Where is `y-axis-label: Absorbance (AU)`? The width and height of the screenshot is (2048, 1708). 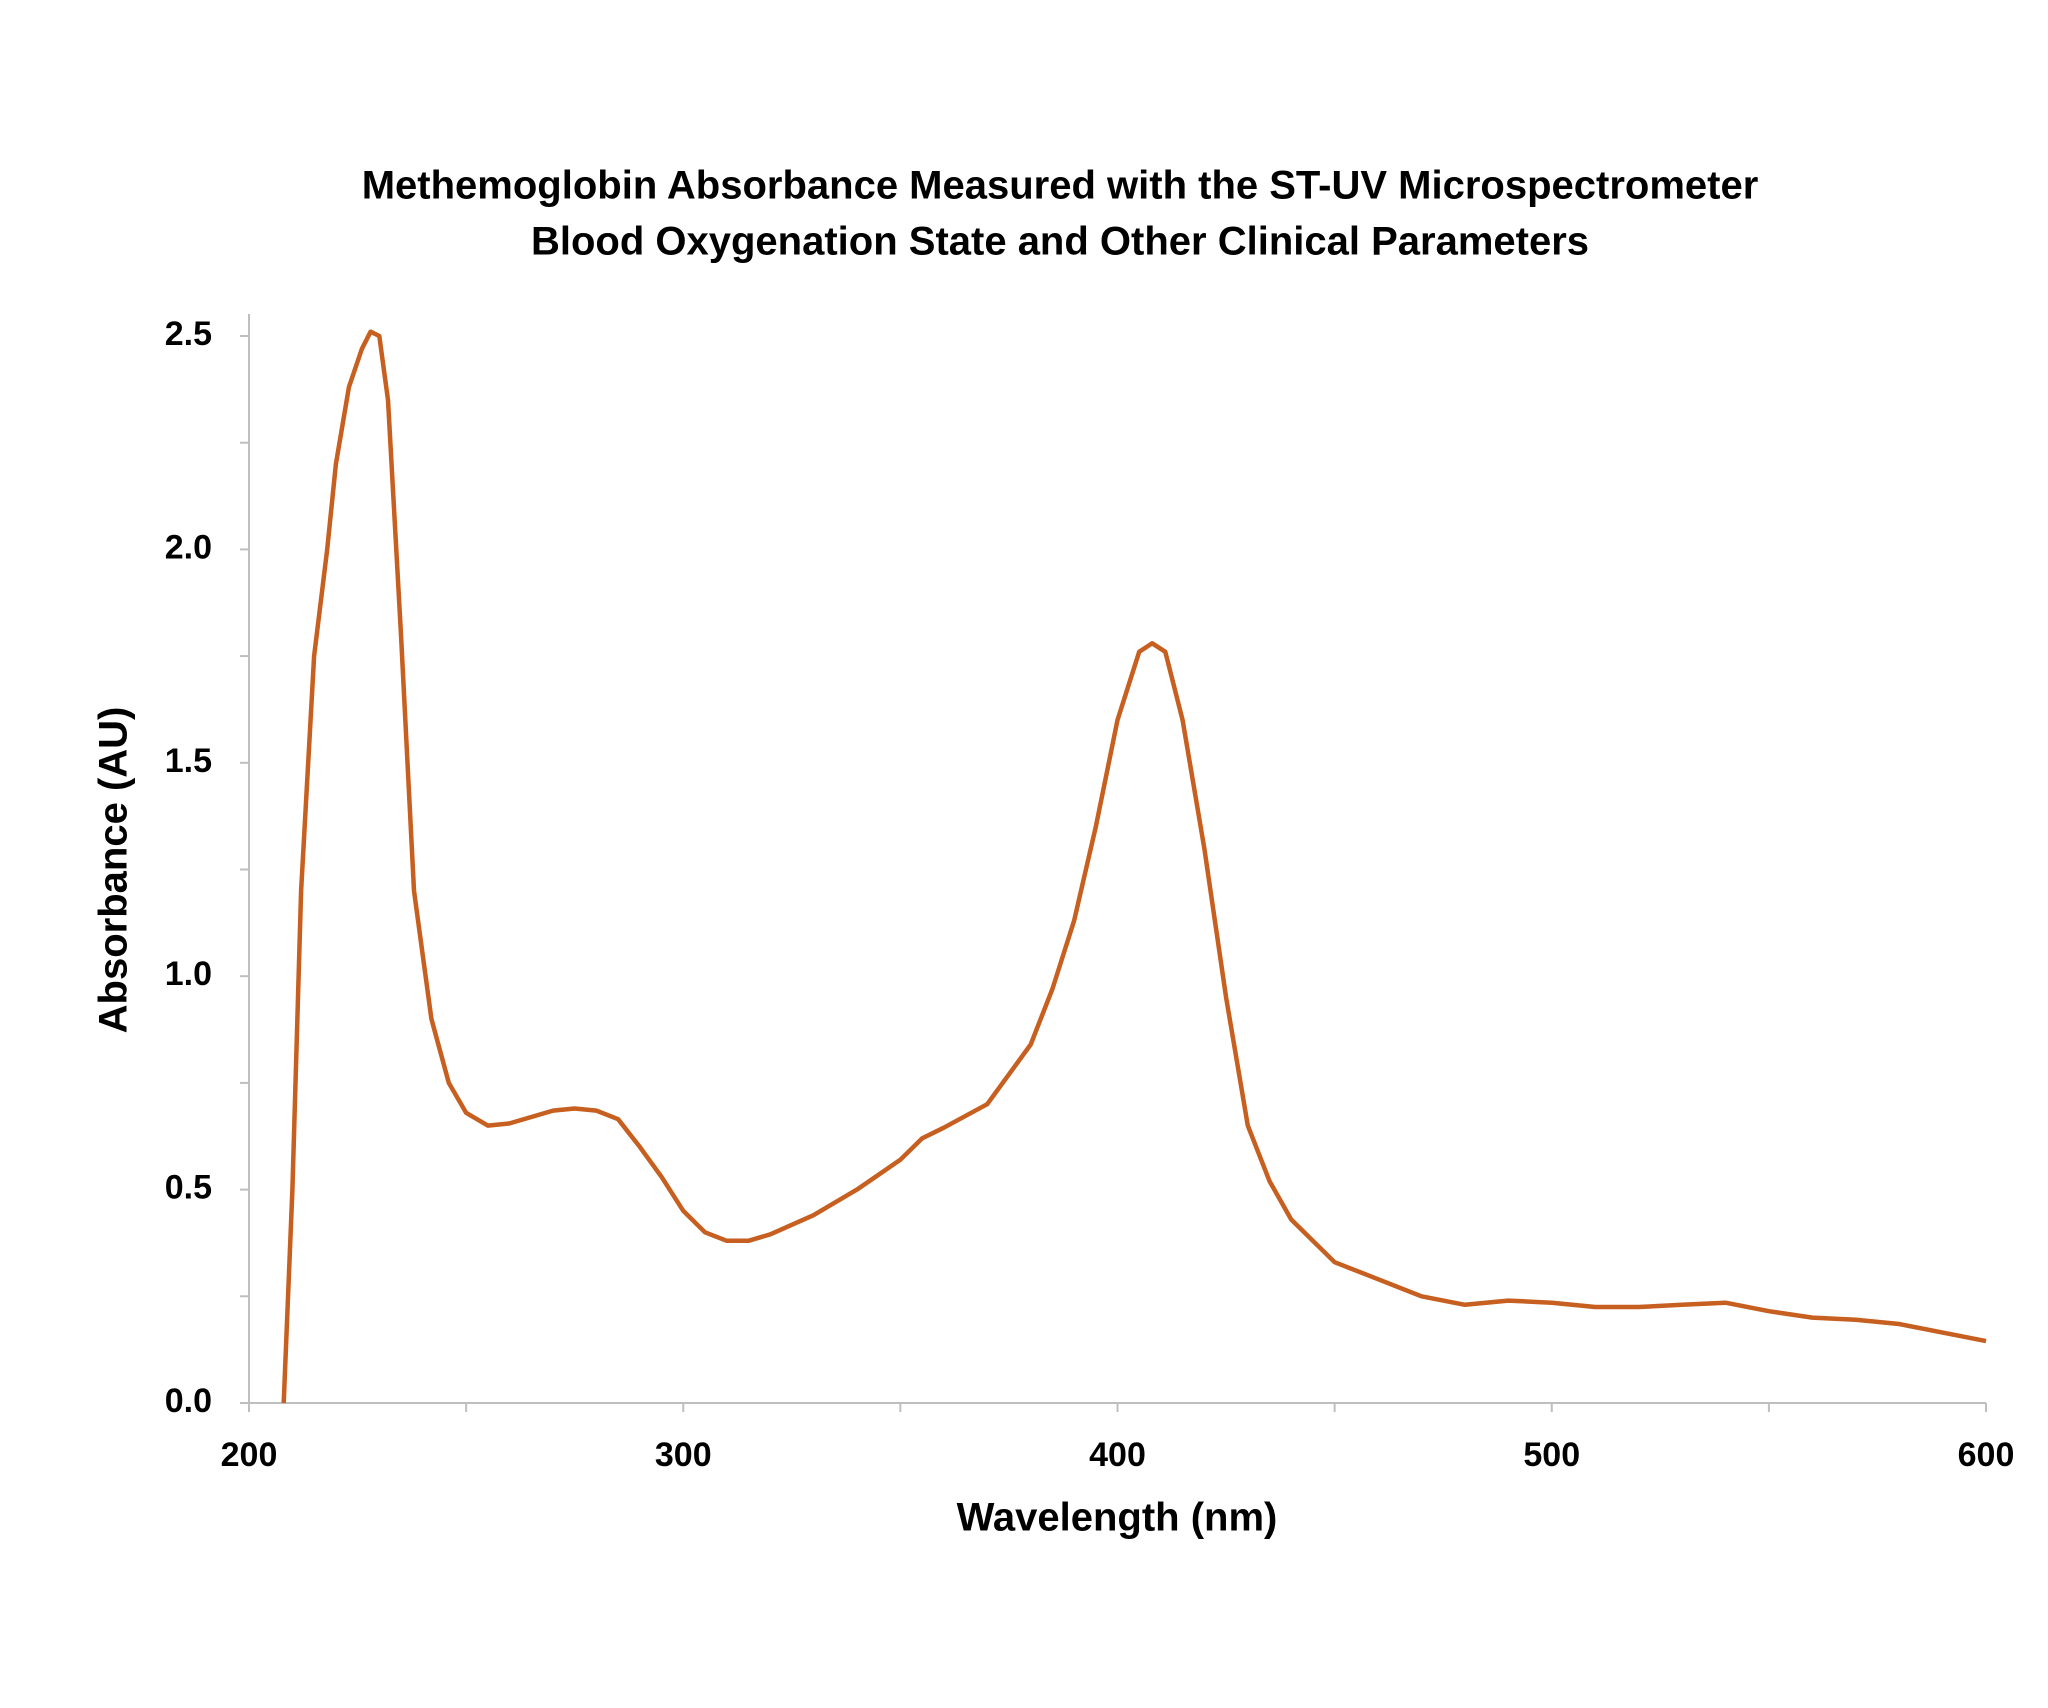 y-axis-label: Absorbance (AU) is located at coordinates (114, 870).